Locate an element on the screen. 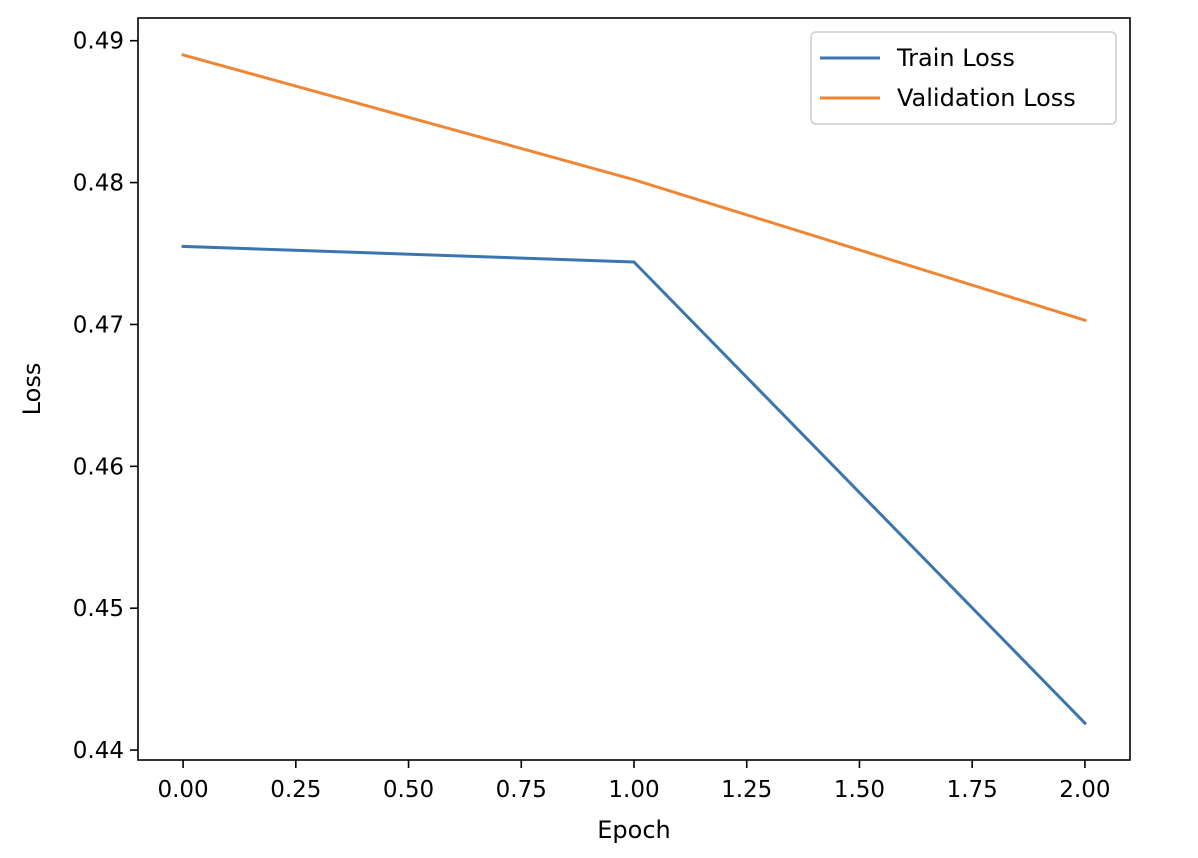 The image size is (1198, 858). x-axis-label: Epoch is located at coordinates (634, 830).